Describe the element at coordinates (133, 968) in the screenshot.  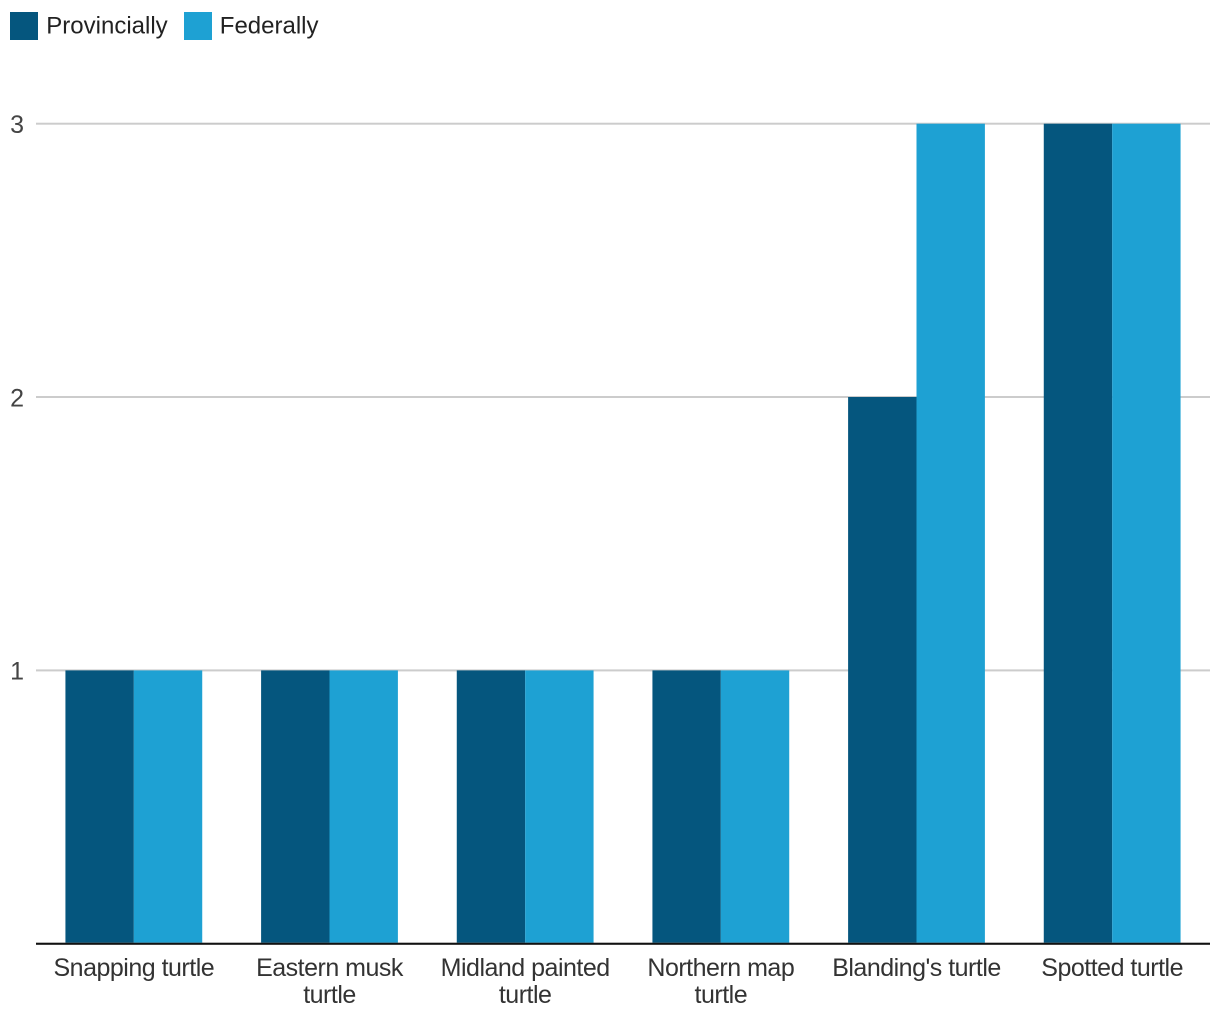
I see `svg-text: Snapping turtle` at that location.